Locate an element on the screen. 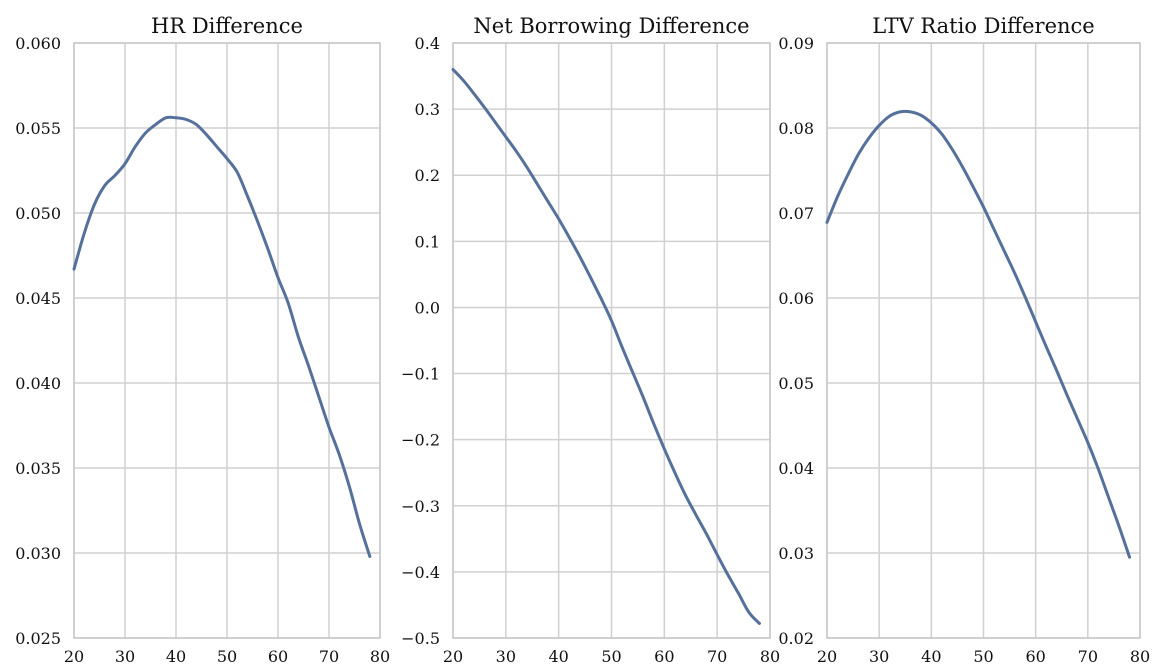 This screenshot has width=1156, height=672. panel-title: HR Difference is located at coordinates (227, 26).